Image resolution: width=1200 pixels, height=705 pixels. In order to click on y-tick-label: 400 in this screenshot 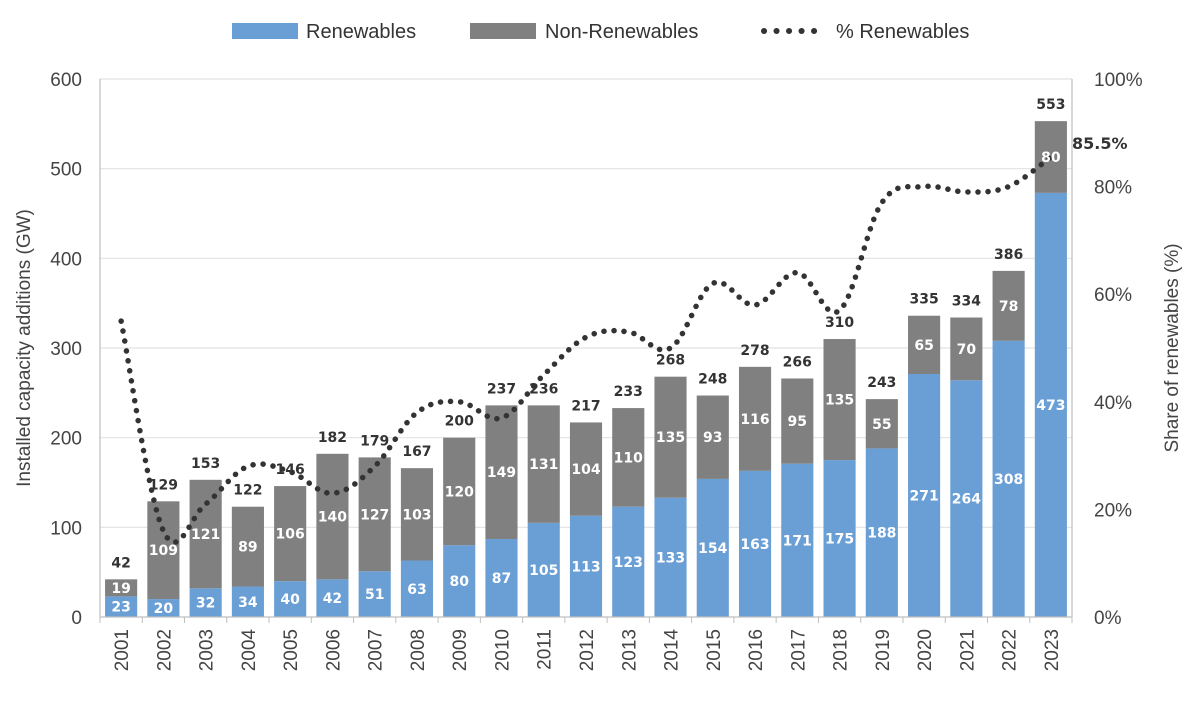, I will do `click(66, 259)`.